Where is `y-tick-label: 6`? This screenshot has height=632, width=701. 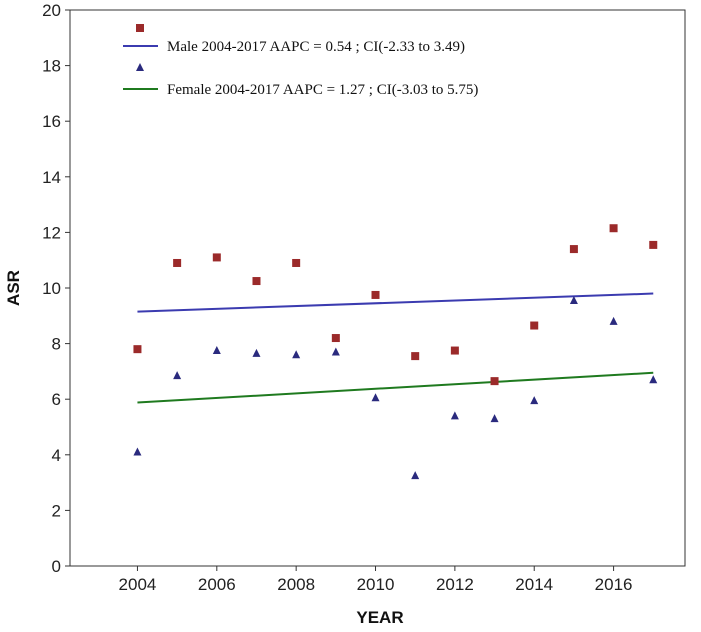 y-tick-label: 6 is located at coordinates (56, 399).